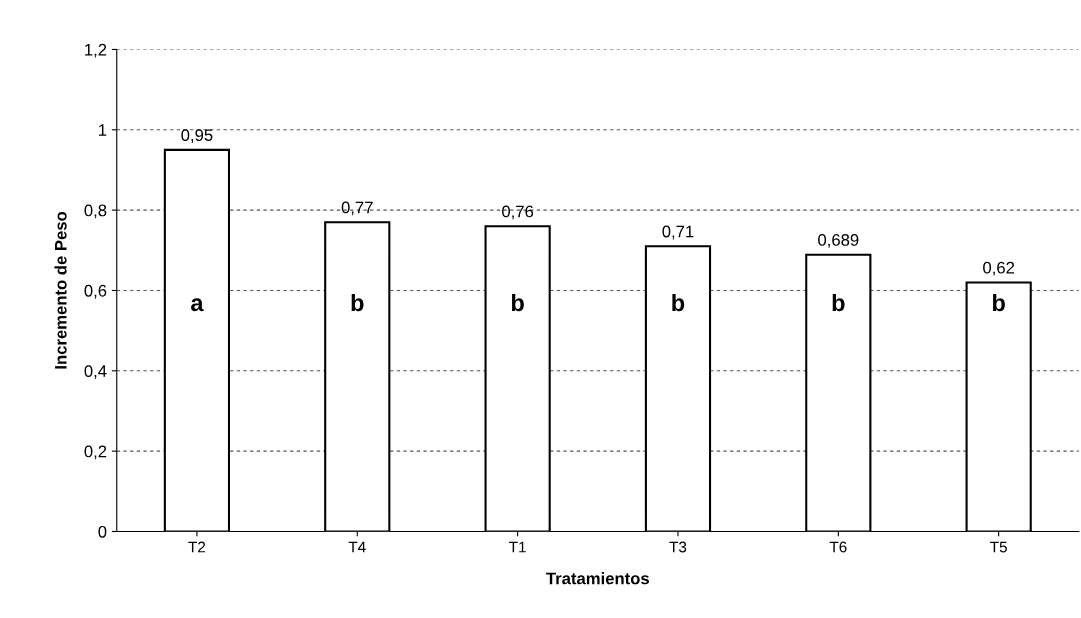 This screenshot has height=618, width=1081. Describe the element at coordinates (197, 136) in the screenshot. I see `data-label: 0,95` at that location.